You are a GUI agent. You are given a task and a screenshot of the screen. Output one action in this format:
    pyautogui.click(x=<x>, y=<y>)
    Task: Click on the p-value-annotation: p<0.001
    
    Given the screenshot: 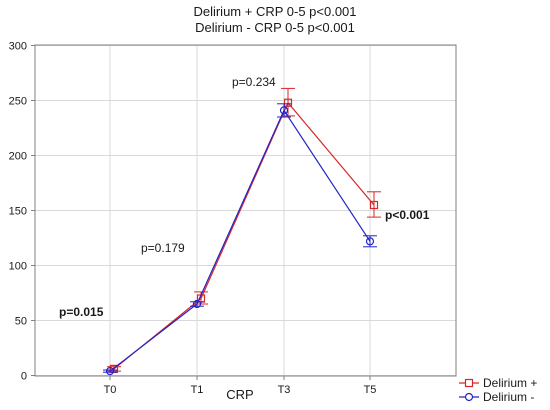 What is the action you would take?
    pyautogui.click(x=407, y=215)
    